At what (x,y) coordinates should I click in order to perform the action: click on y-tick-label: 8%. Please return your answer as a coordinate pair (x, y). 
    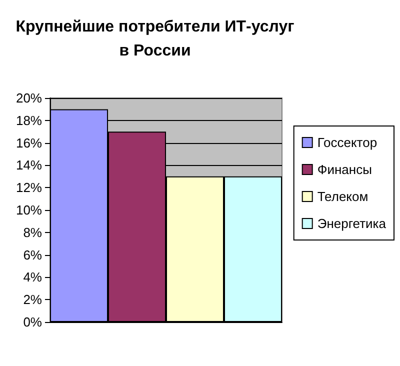
    Looking at the image, I should click on (32, 232).